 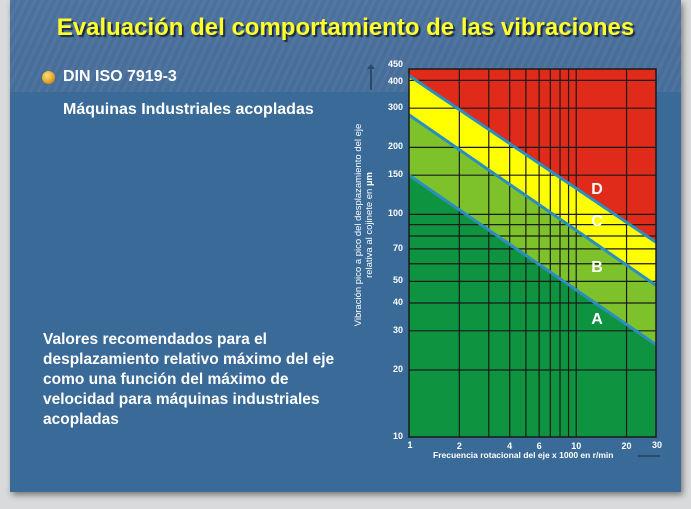 I want to click on bullet-row: DIN ISO 7919-3, so click(x=109, y=77).